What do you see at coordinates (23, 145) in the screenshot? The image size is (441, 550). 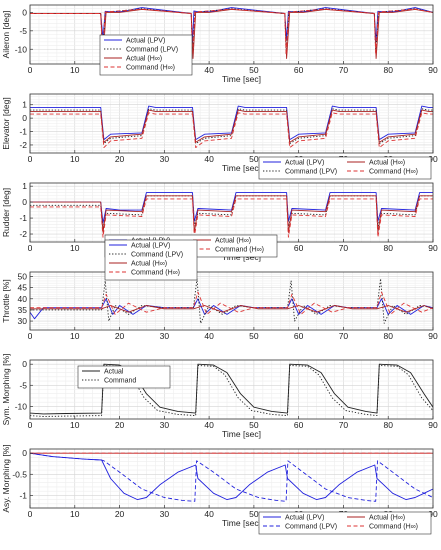 I see `y-tick-label: -2` at bounding box center [23, 145].